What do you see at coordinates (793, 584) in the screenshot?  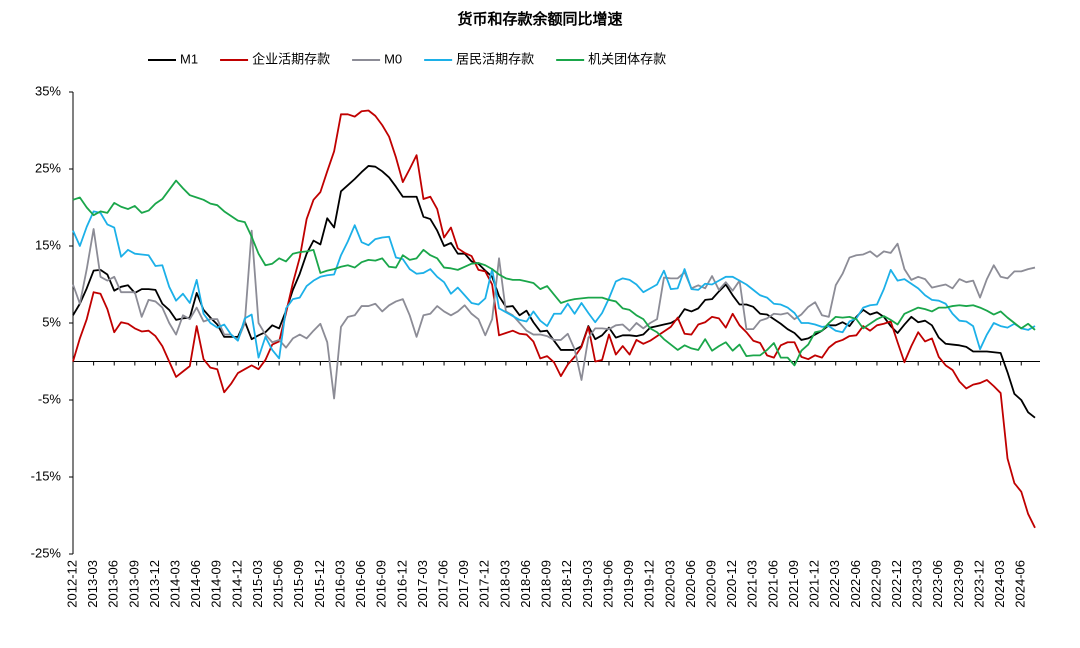 I see `x-tick-label: 2021-09` at bounding box center [793, 584].